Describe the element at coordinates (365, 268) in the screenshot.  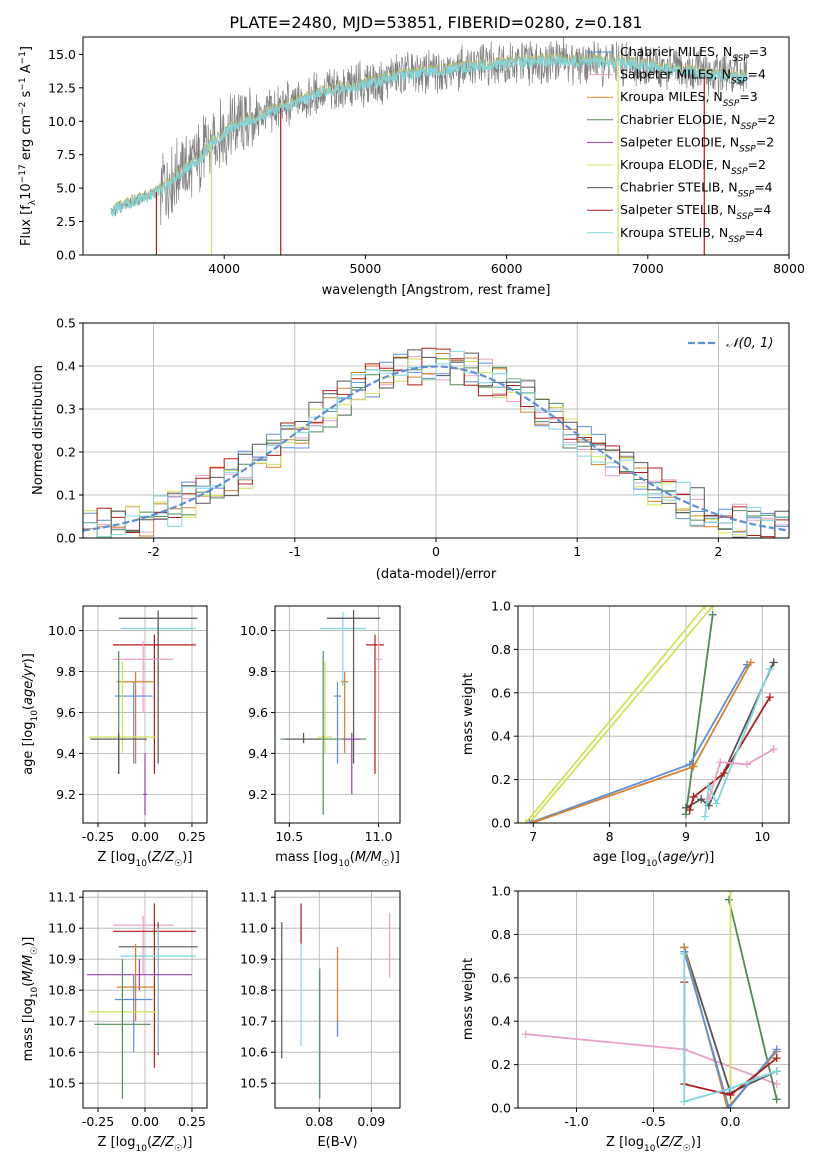
I see `x-tick-label: 5000` at that location.